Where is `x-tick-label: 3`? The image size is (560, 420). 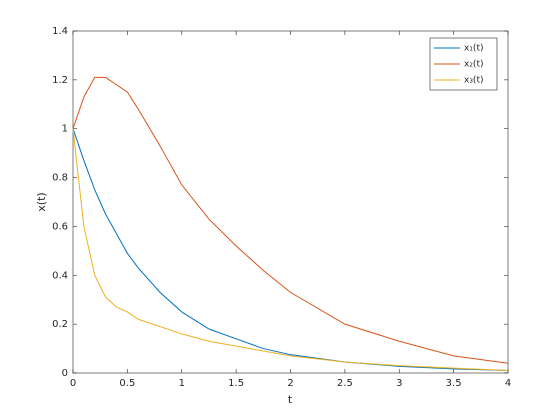 x-tick-label: 3 is located at coordinates (399, 383).